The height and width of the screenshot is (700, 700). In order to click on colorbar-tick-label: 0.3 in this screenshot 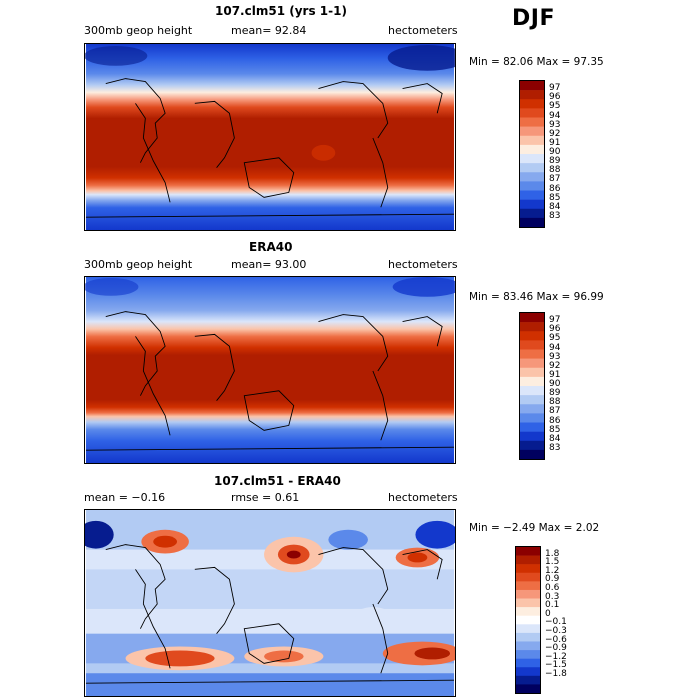, I will do `click(552, 596)`.